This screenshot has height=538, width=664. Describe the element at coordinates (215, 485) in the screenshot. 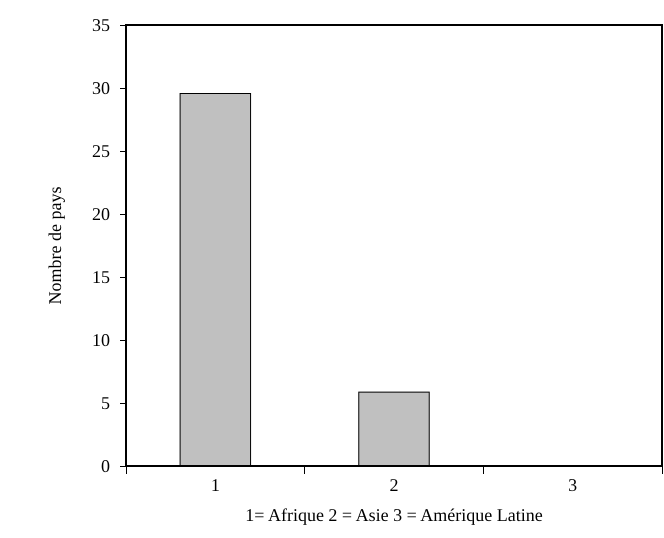

I see `x-tick-label: 1` at that location.